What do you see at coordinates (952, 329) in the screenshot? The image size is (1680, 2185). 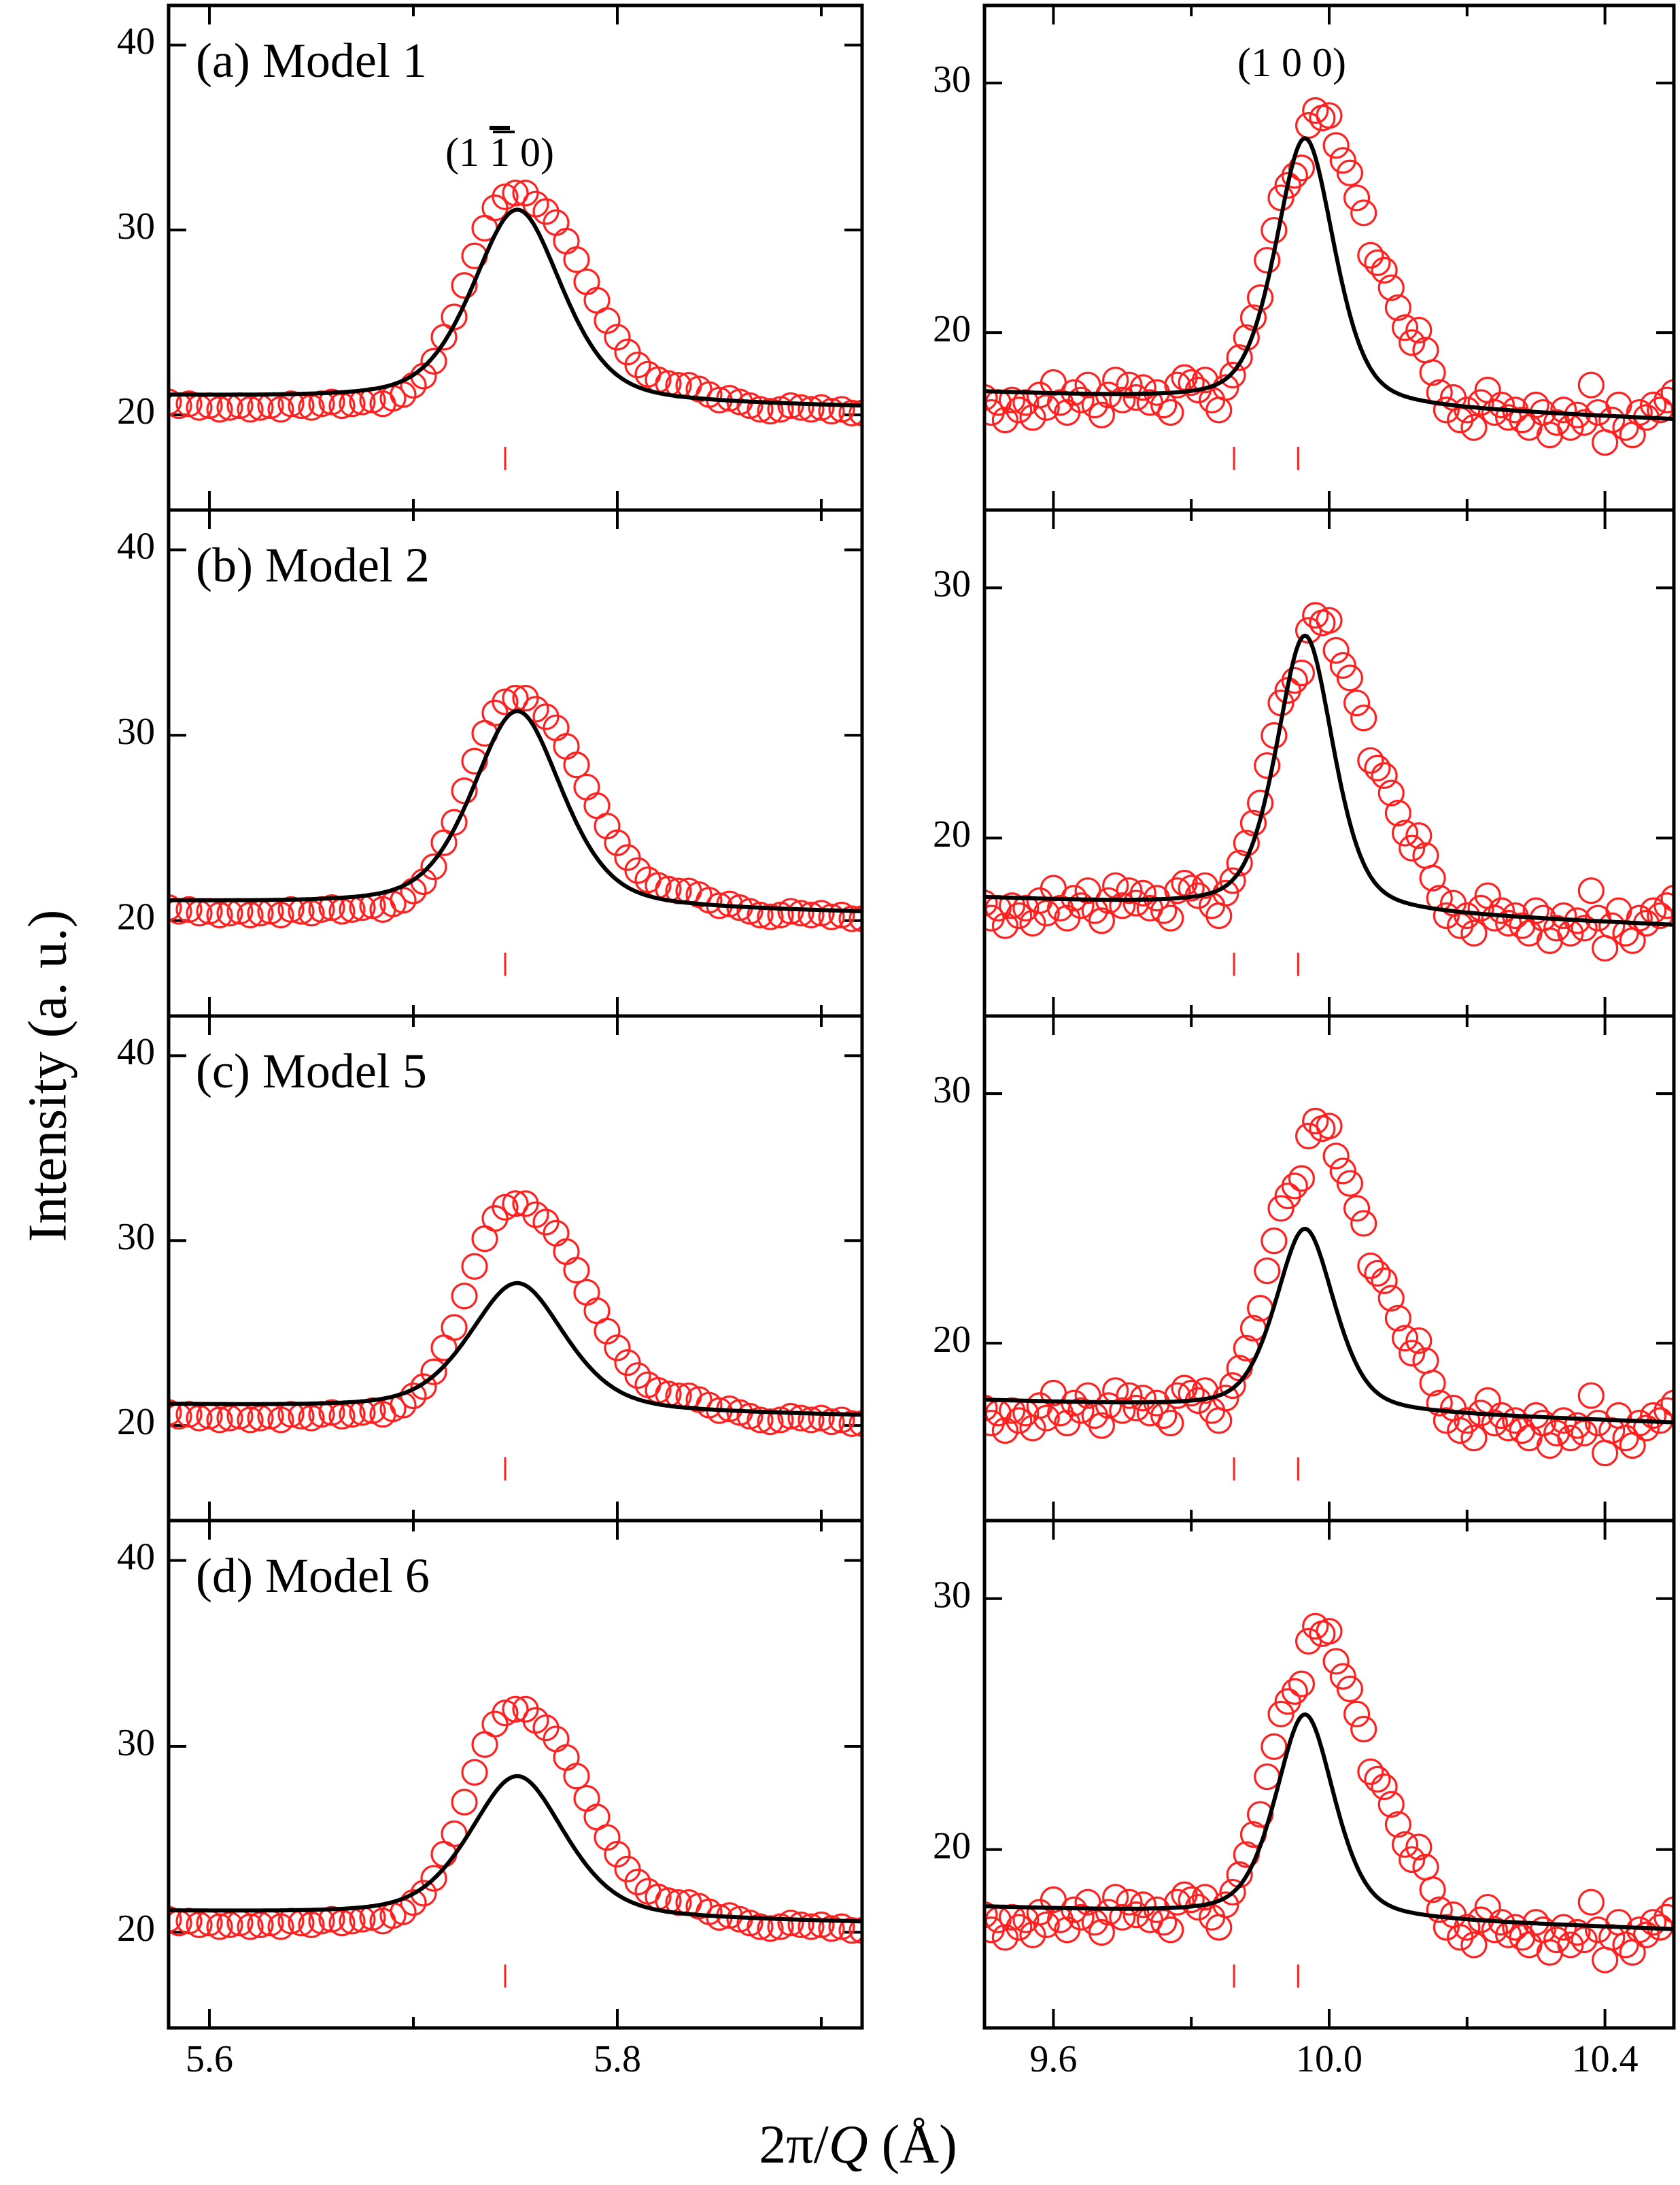 I see `y-tick-label: 20` at bounding box center [952, 329].